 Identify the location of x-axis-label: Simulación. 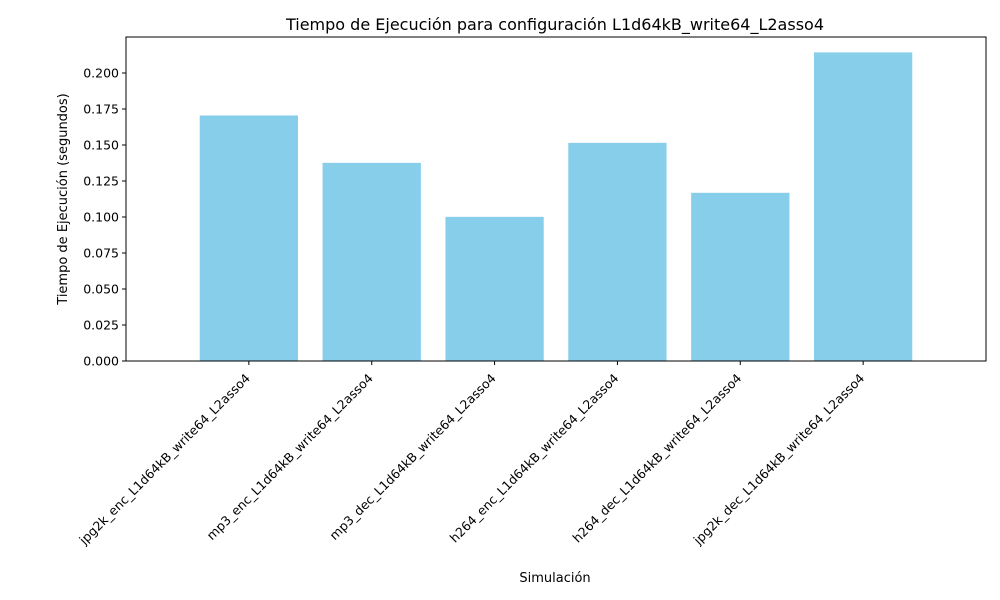
(554, 578).